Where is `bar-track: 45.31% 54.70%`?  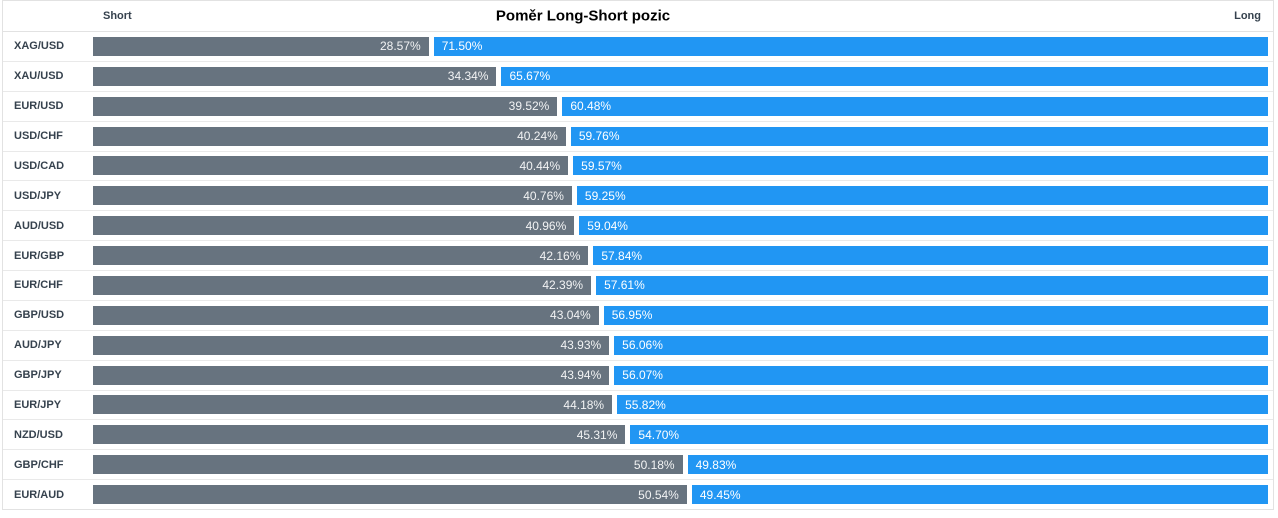
bar-track: 45.31% 54.70% is located at coordinates (680, 435).